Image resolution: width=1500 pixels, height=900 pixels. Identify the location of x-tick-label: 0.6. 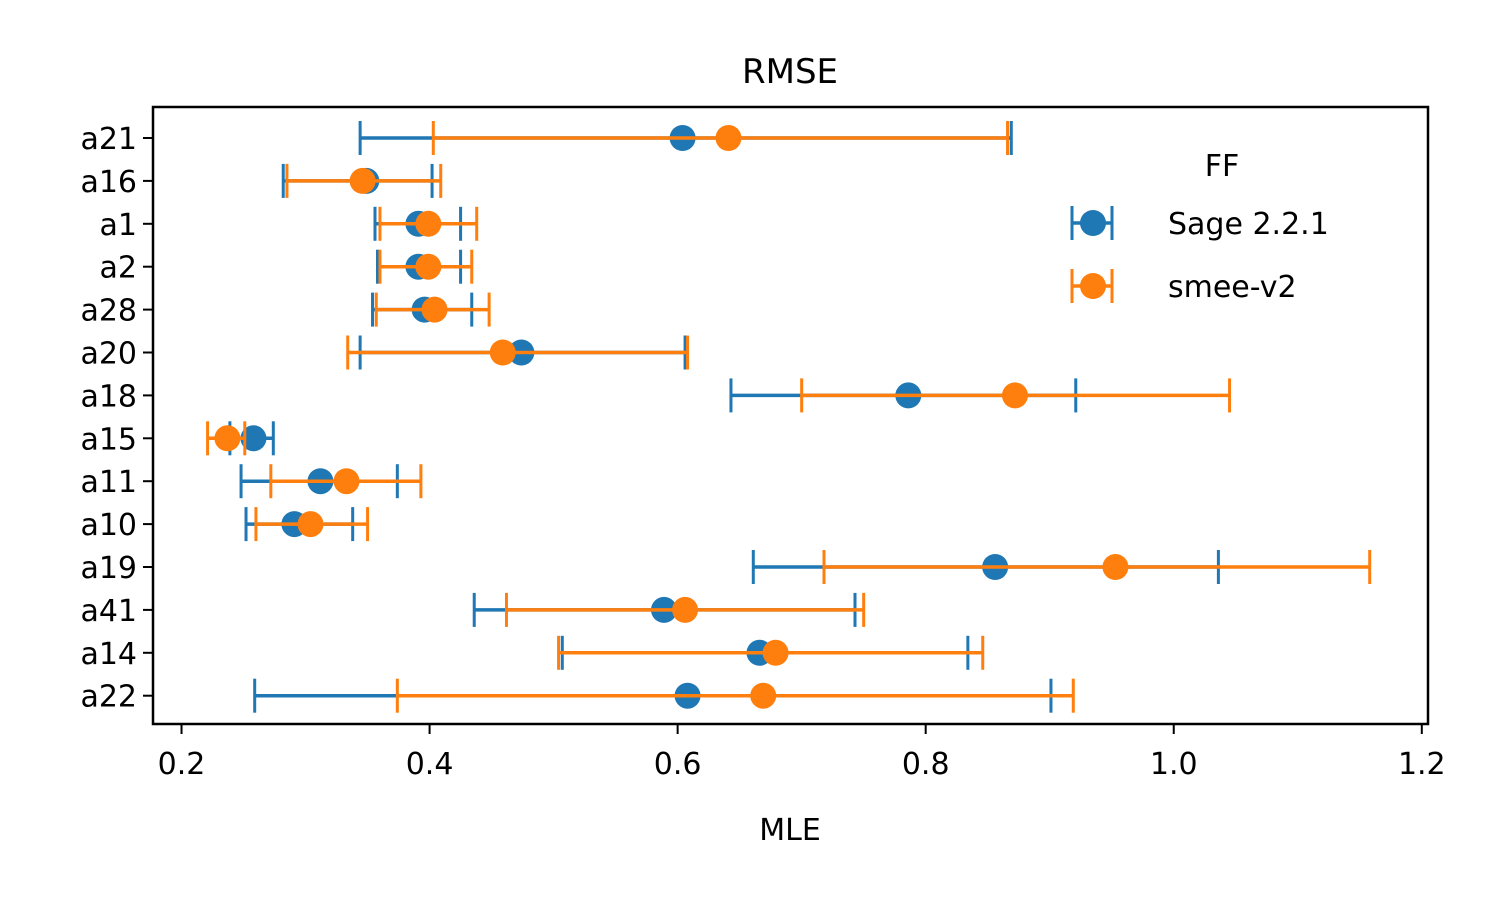
(678, 764).